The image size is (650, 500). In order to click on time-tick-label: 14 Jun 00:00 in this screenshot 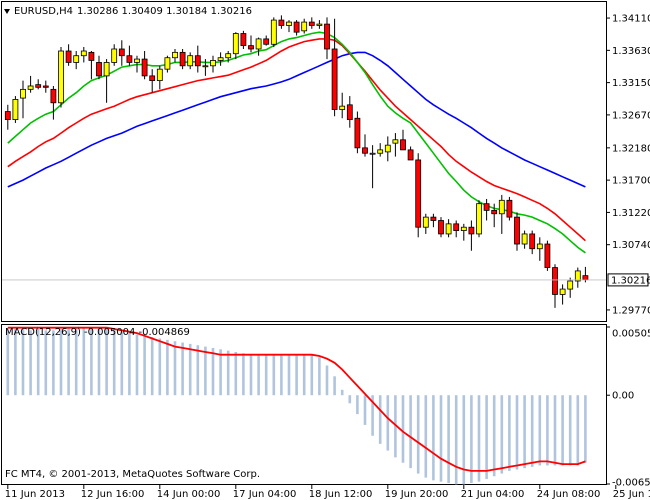, I will do `click(189, 494)`.